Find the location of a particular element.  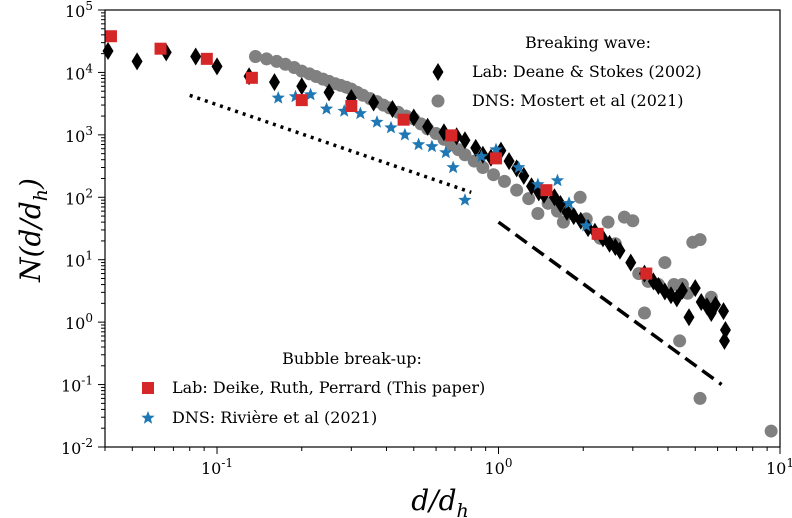

y-axis-label: N(d/dh) is located at coordinates (33, 230).